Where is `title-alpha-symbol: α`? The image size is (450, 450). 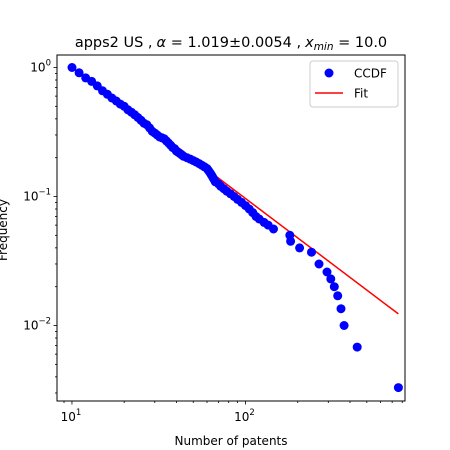
title-alpha-symbol: α is located at coordinates (162, 43).